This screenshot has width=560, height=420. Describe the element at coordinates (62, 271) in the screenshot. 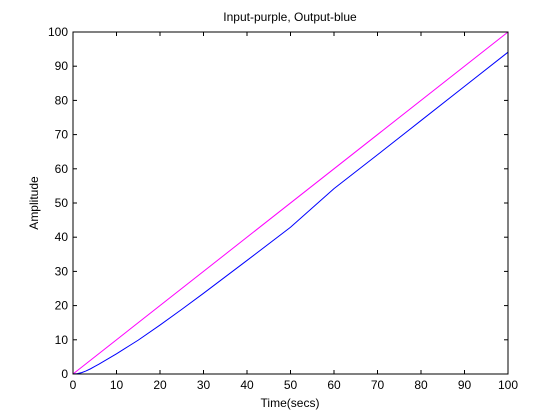

I see `y-tick-label: 30` at that location.